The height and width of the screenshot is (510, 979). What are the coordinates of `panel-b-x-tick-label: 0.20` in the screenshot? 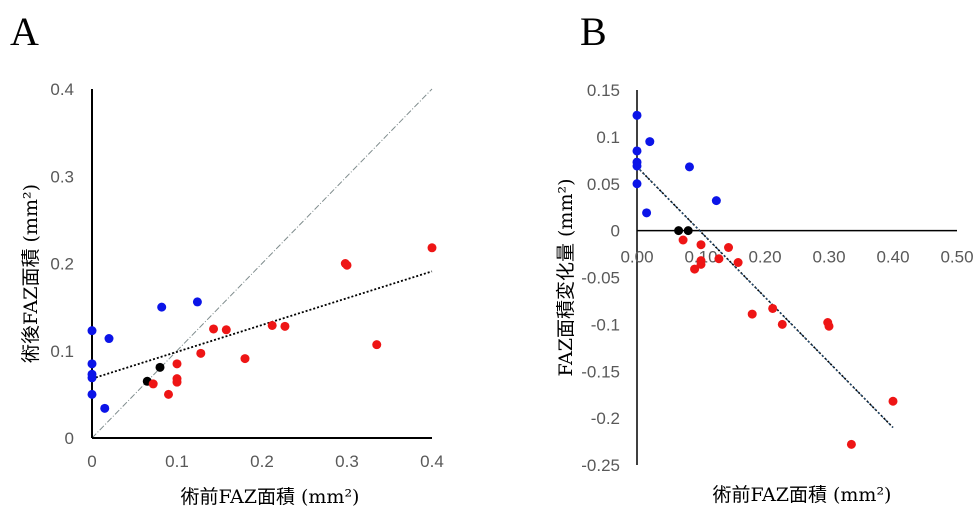 It's located at (764, 257).